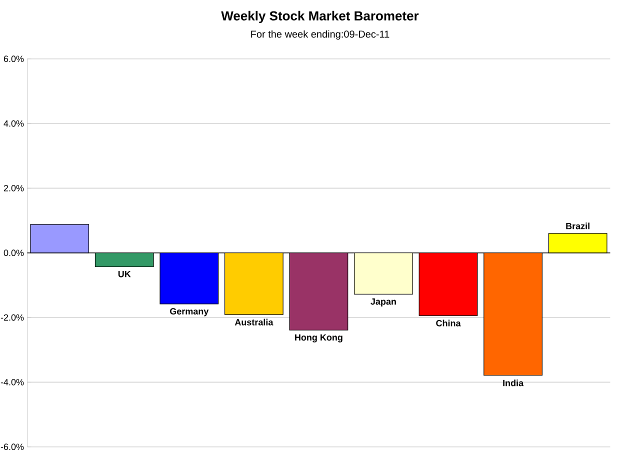 The width and height of the screenshot is (640, 453). What do you see at coordinates (320, 35) in the screenshot?
I see `chart-subtitle: For the week ending:09-Dec-11` at bounding box center [320, 35].